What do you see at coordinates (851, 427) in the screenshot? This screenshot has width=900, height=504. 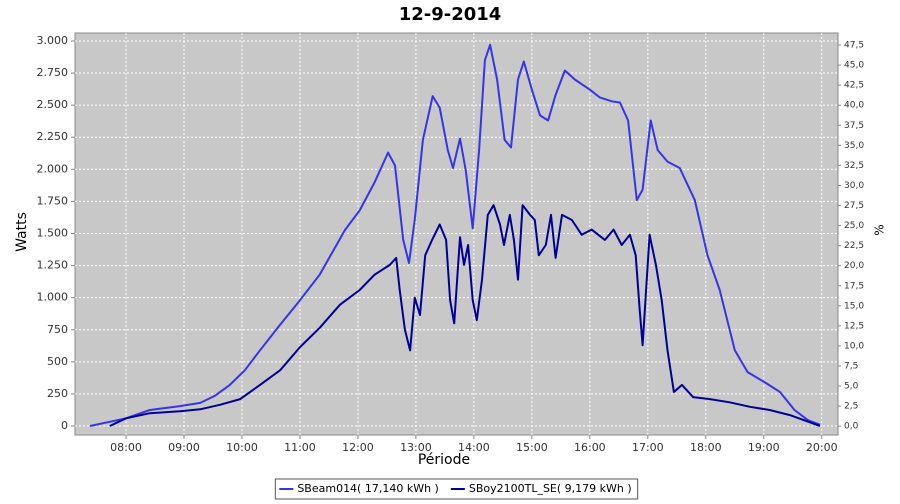 I see `y2-tick-label: 0,0` at bounding box center [851, 427].